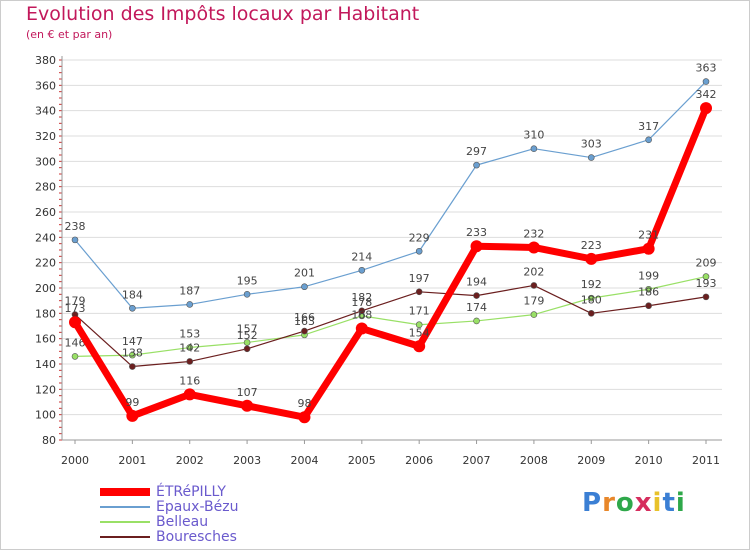 This screenshot has width=750, height=550. Describe the element at coordinates (132, 460) in the screenshot. I see `x-tick-label: 2001` at that location.